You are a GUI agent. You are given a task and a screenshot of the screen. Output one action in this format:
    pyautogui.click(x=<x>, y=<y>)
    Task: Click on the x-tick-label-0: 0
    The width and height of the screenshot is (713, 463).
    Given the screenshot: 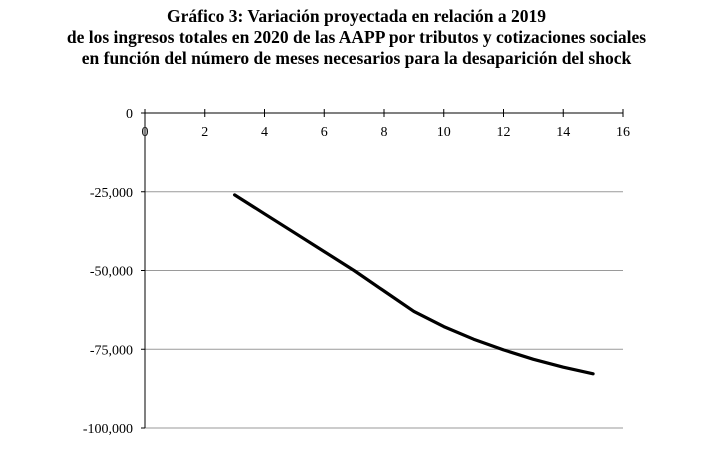 What is the action you would take?
    pyautogui.click(x=145, y=132)
    